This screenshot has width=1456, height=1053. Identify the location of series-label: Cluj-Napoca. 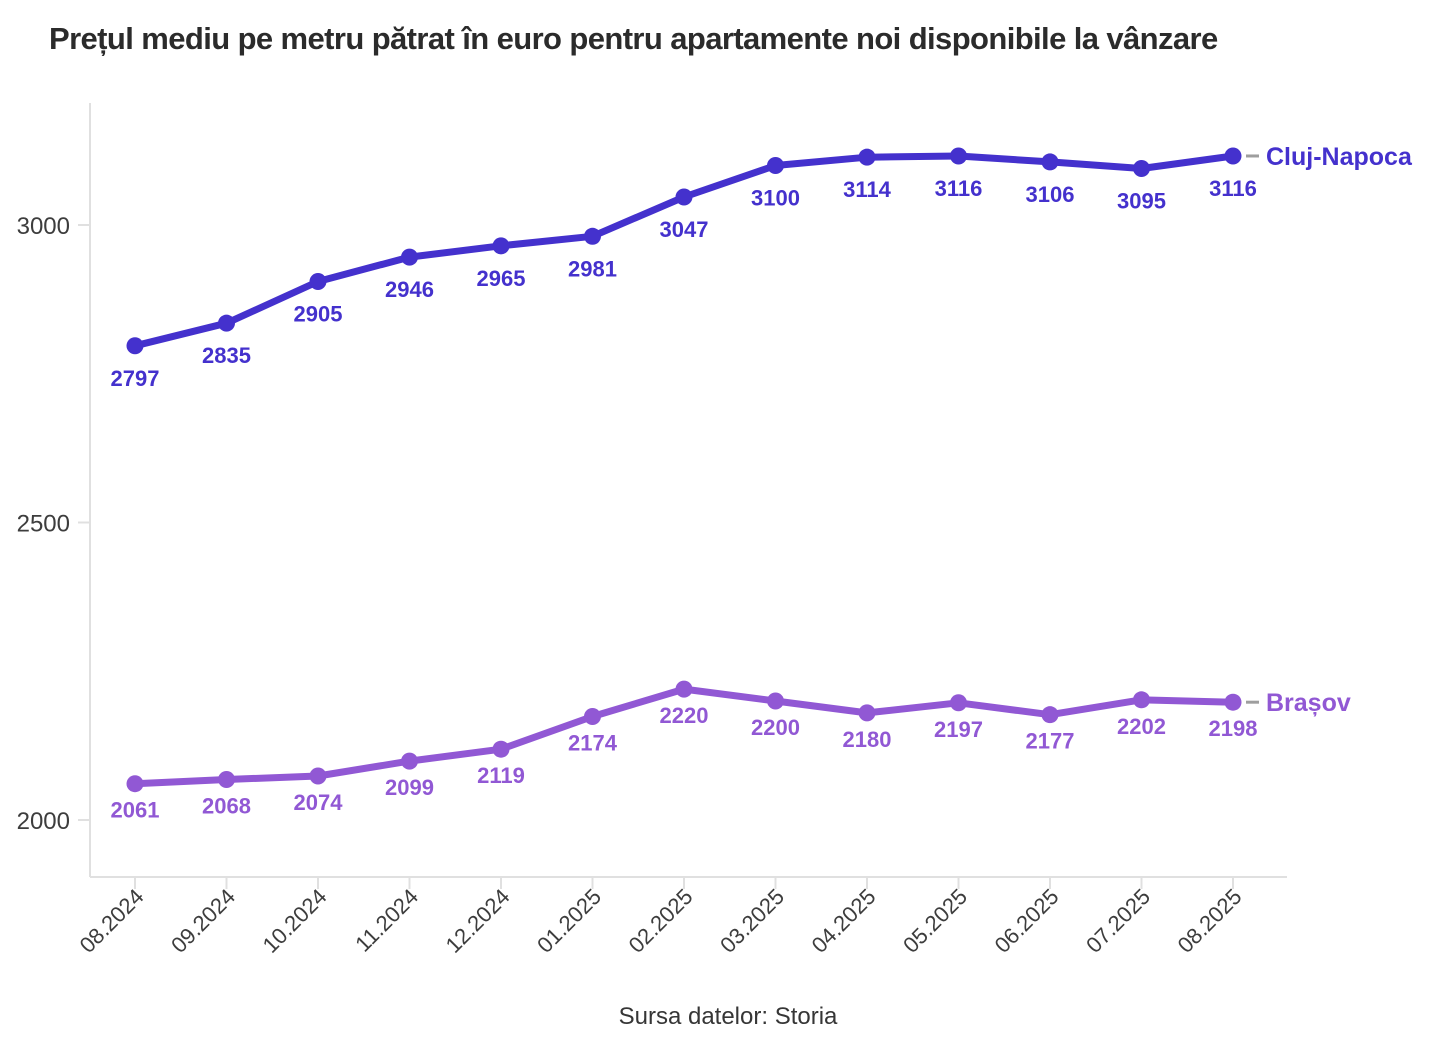
(1339, 157).